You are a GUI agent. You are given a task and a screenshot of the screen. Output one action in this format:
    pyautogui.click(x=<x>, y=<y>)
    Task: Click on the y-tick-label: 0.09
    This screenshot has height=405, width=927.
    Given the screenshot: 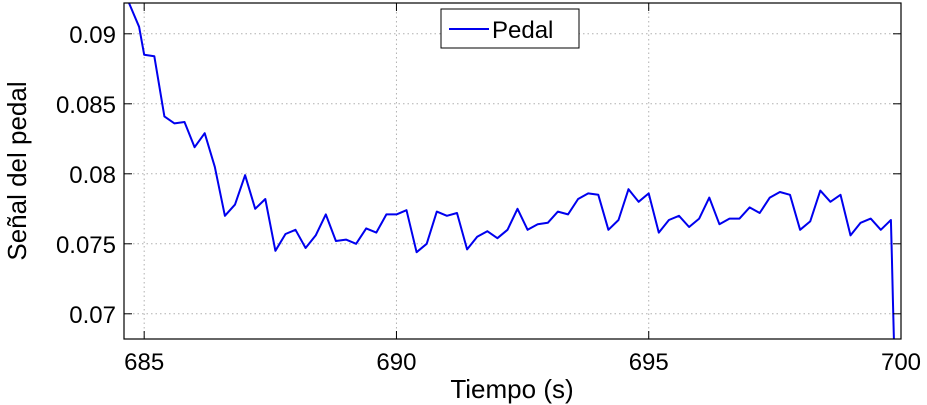 What is the action you would take?
    pyautogui.click(x=92, y=35)
    